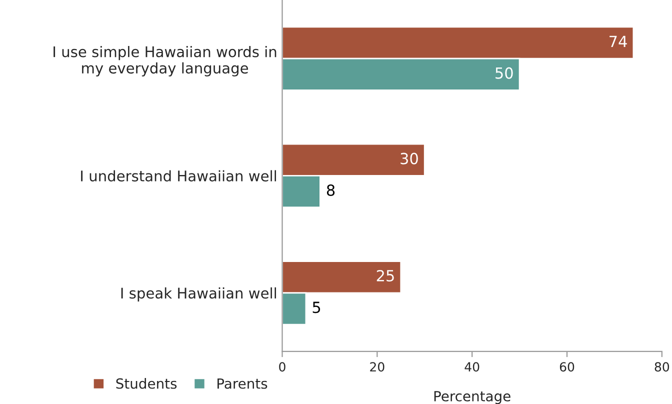 The width and height of the screenshot is (672, 404). What do you see at coordinates (146, 383) in the screenshot?
I see `legend-label: Students` at bounding box center [146, 383].